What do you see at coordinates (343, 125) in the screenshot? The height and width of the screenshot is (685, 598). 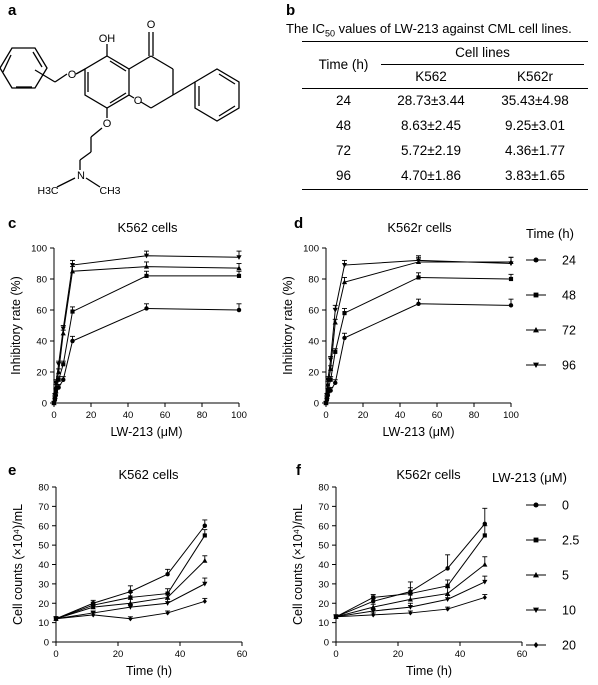 I see `table-cell-time: 48` at bounding box center [343, 125].